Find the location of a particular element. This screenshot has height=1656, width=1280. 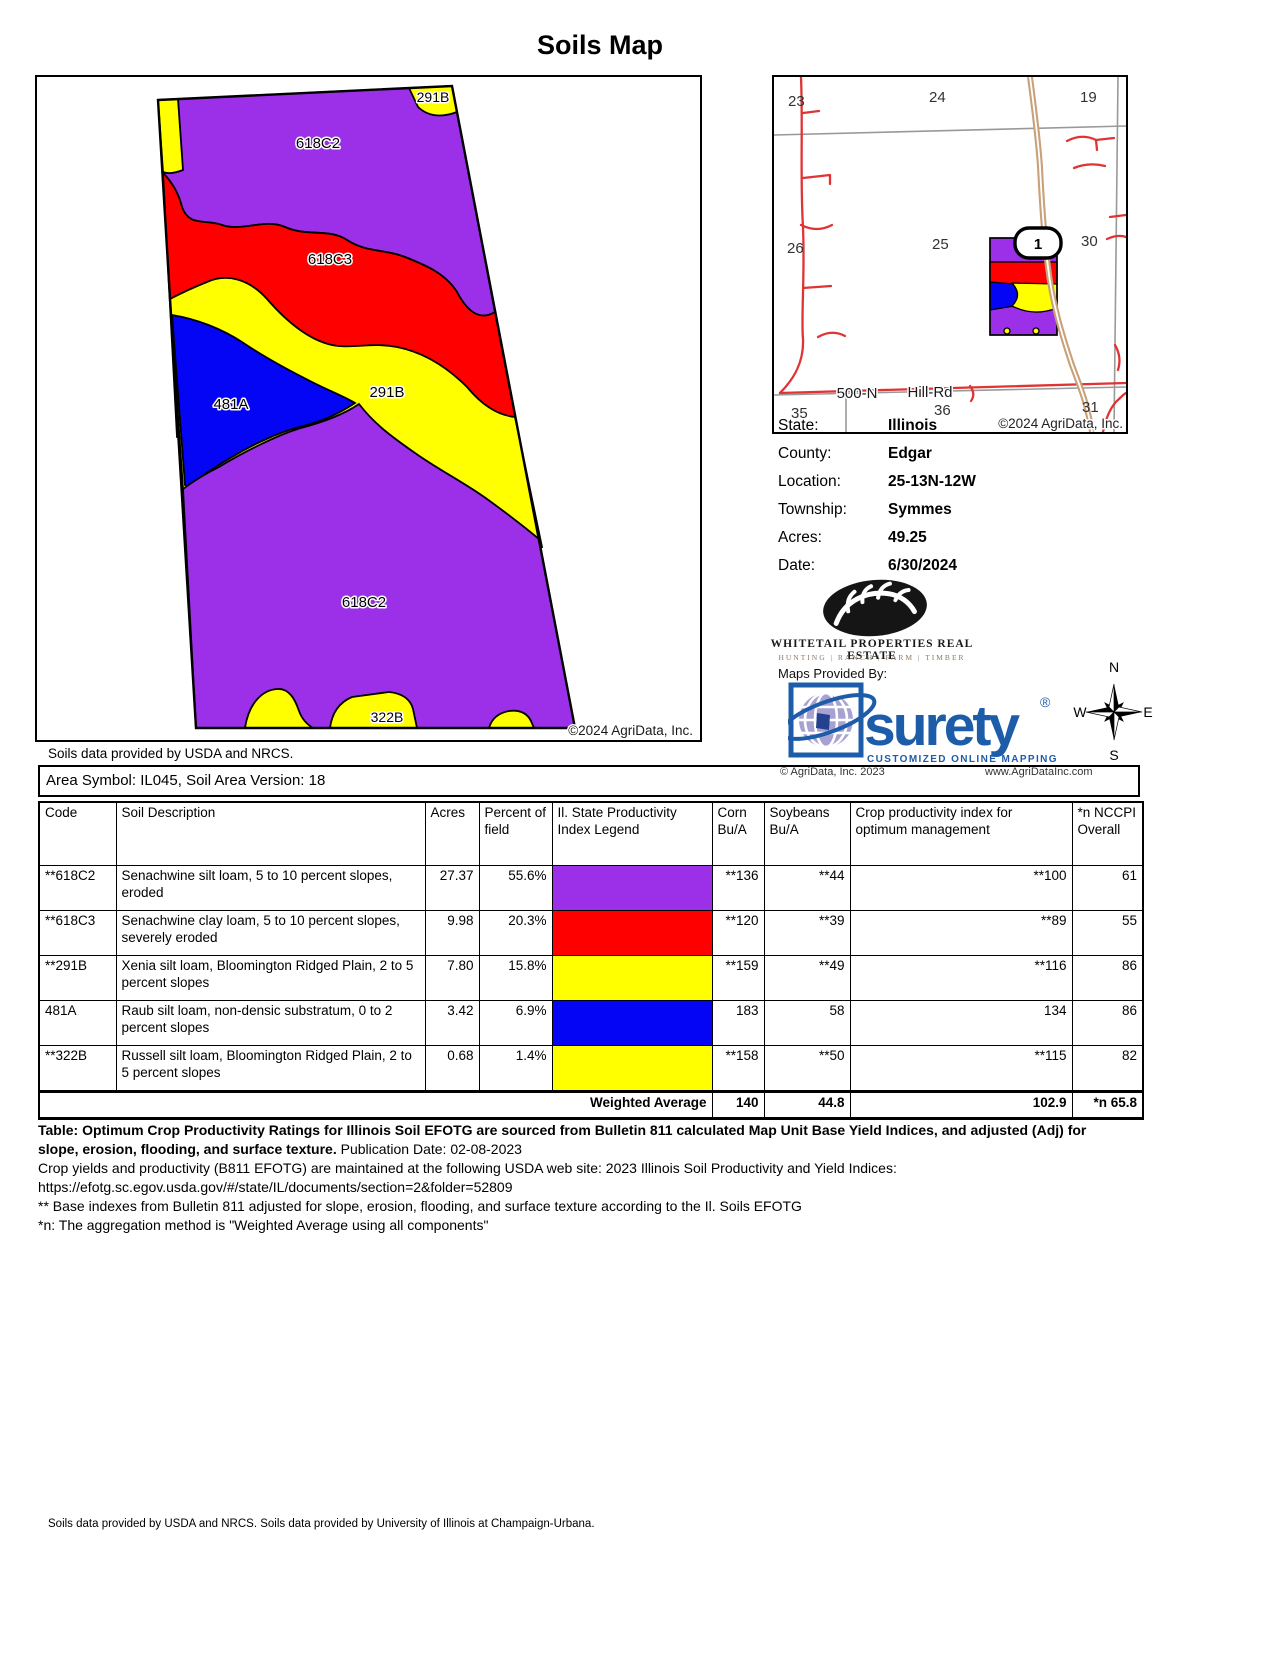

col-header-nccpi: *n NCCPI Overall is located at coordinates (1107, 833).